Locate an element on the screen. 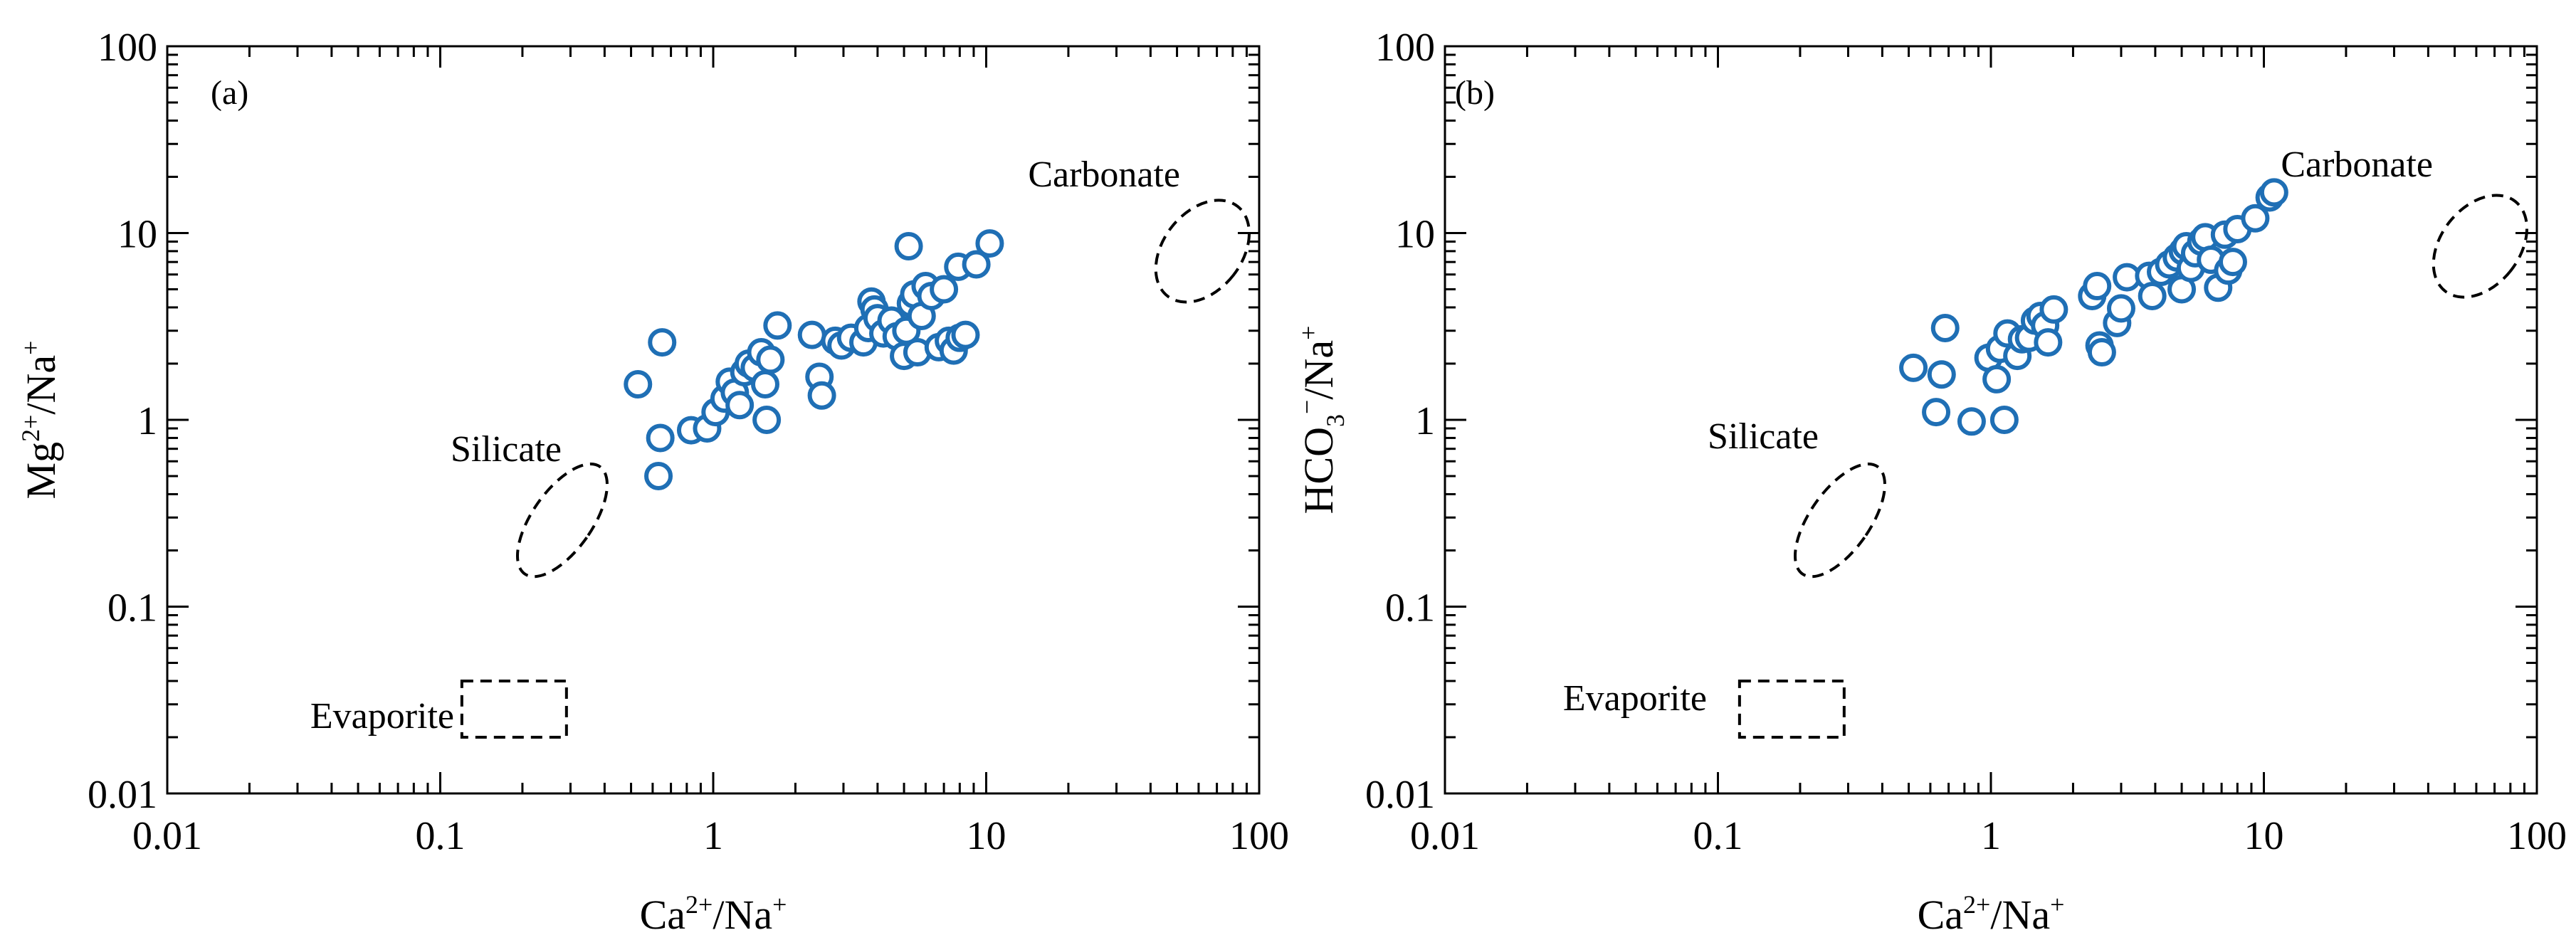 The height and width of the screenshot is (950, 2576). points-a is located at coordinates (814, 360).